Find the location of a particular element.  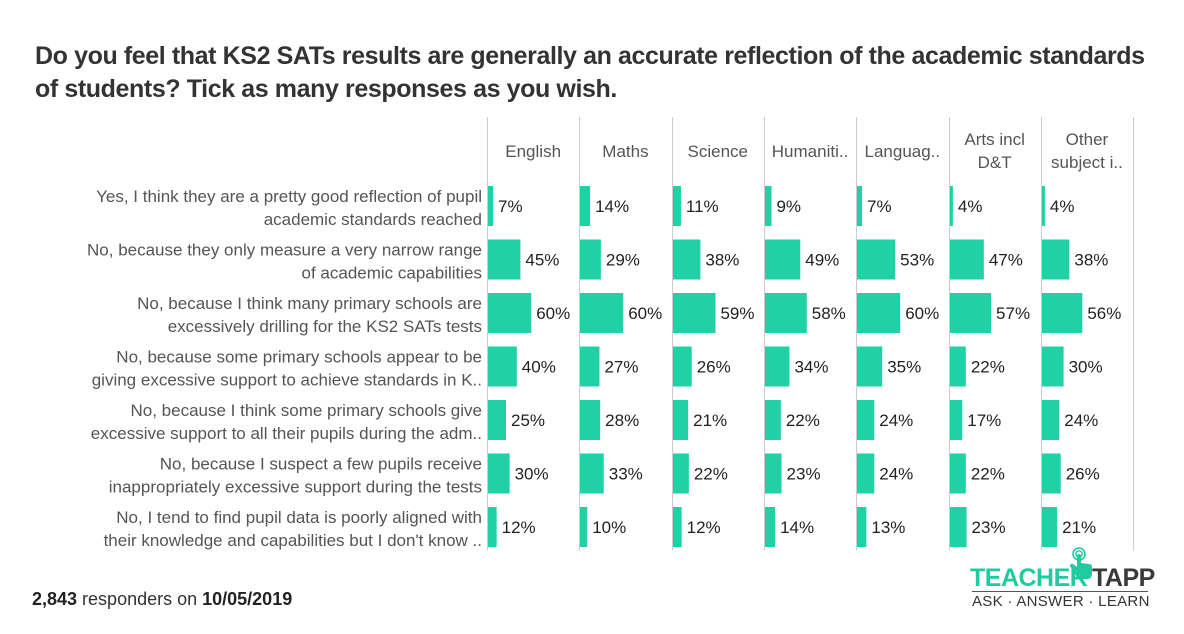

data-label: 49% is located at coordinates (822, 260).